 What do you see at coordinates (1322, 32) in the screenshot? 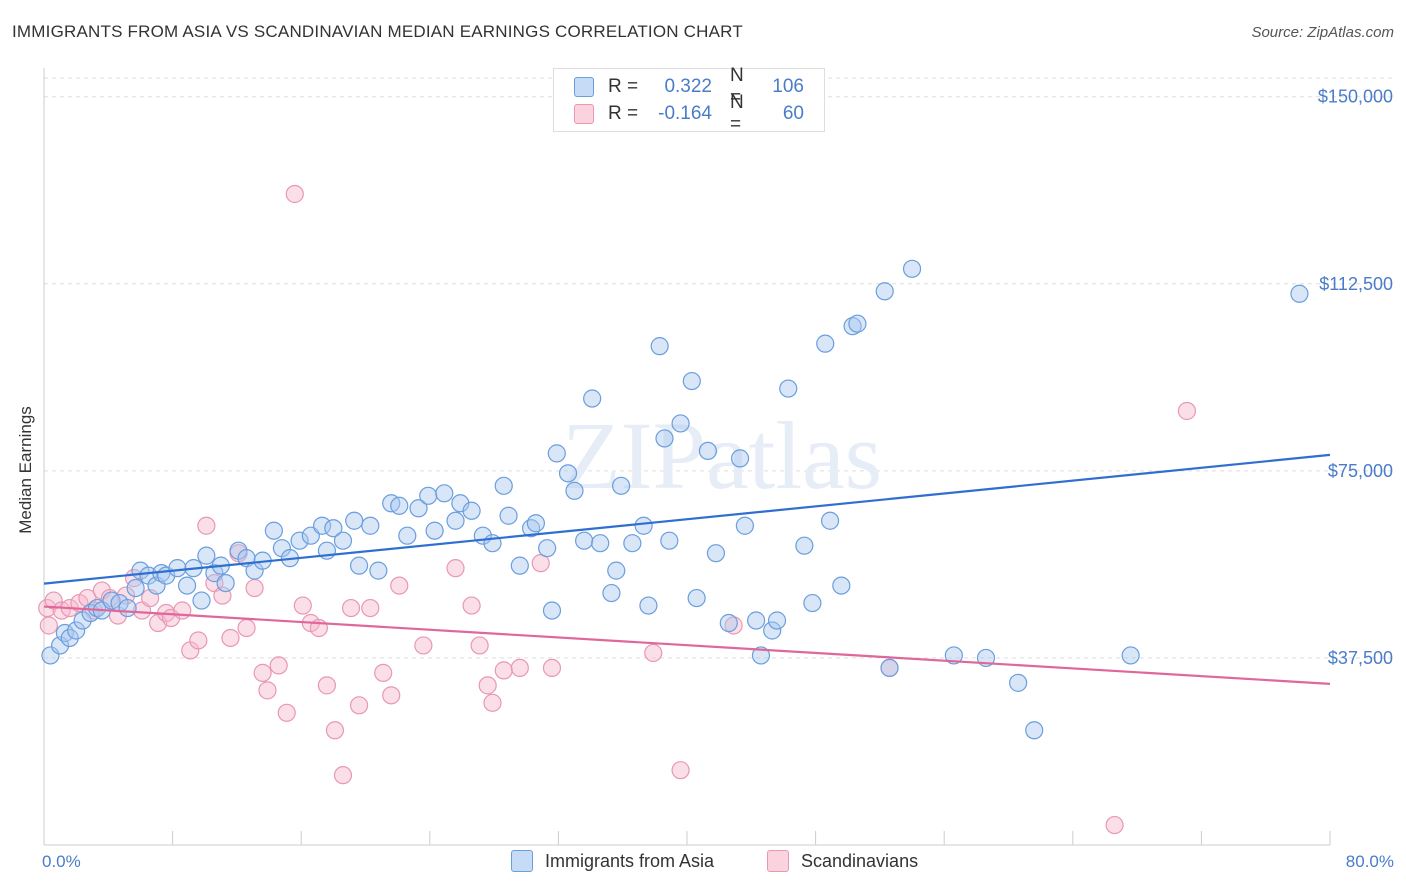
I see `source-label: Source: ZipAtlas.com` at bounding box center [1322, 32].